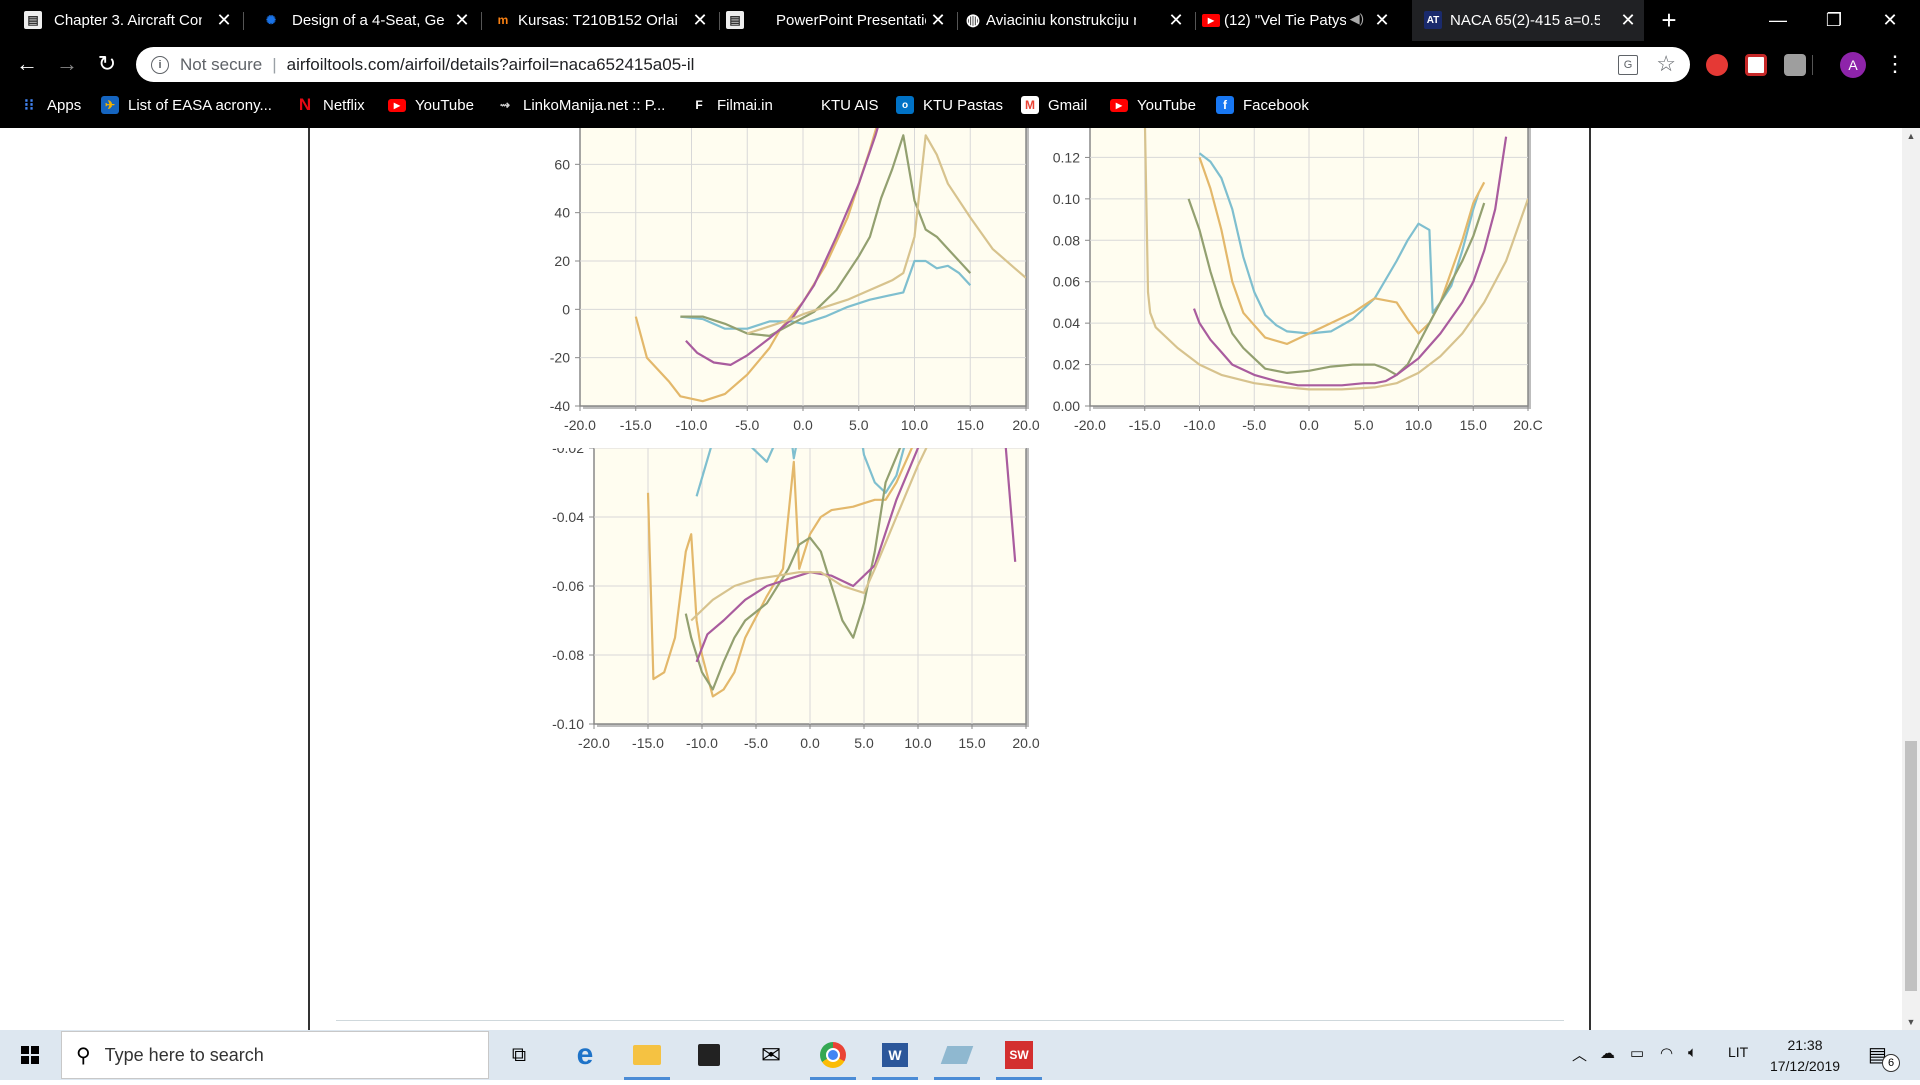  What do you see at coordinates (330, 105) in the screenshot?
I see `bookmark-netflix: N Netflix` at bounding box center [330, 105].